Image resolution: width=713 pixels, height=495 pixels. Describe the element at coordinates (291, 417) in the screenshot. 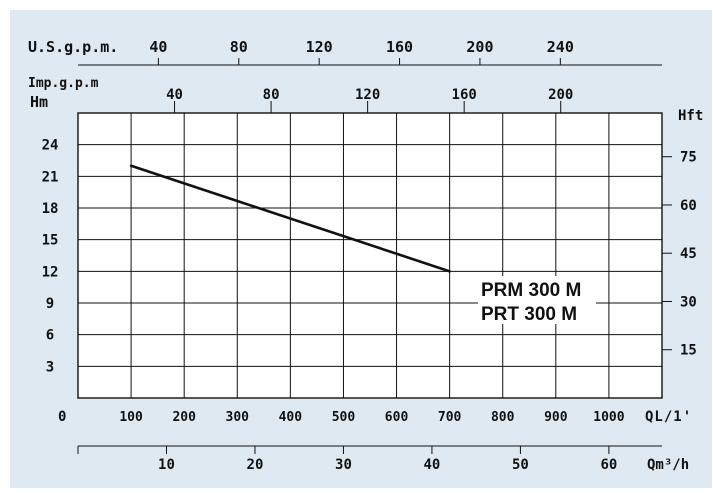

I see `x-tick-label-ql: 400` at that location.